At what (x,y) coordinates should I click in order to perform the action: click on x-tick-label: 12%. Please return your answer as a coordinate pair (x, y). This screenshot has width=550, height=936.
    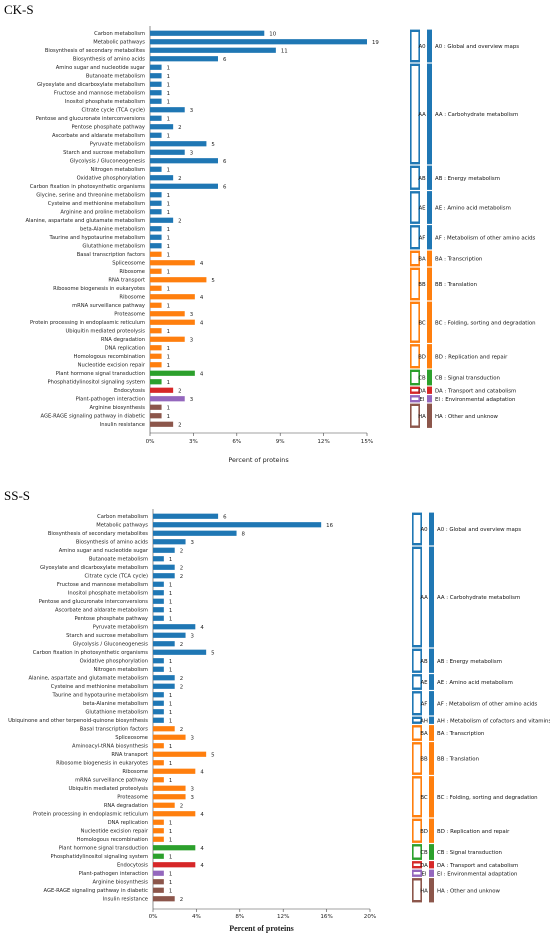
    Looking at the image, I should click on (323, 442).